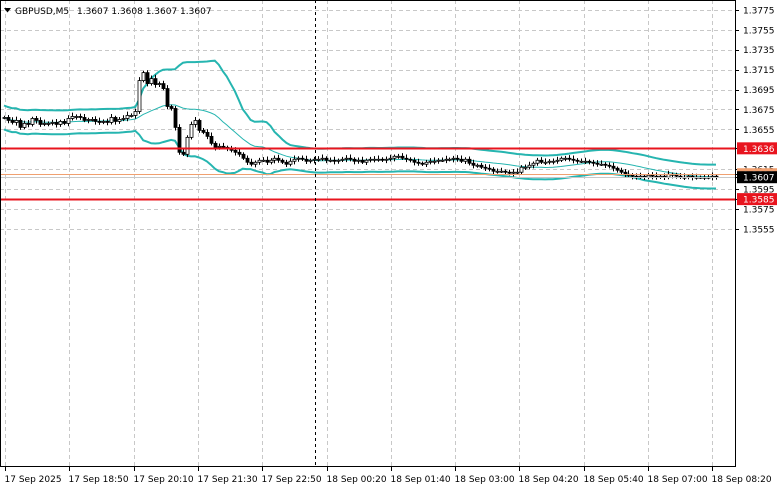 This screenshot has height=489, width=781. I want to click on price-tick-label: 1.3735, so click(759, 51).